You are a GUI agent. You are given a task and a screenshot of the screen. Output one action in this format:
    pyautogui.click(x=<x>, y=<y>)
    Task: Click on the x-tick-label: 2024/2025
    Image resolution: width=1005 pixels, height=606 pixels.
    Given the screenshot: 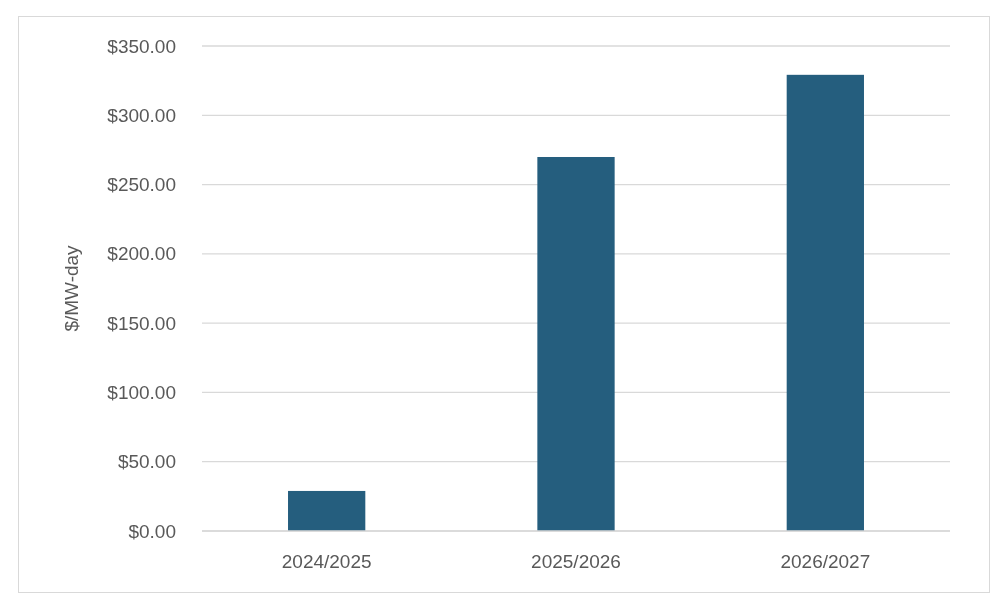 What is the action you would take?
    pyautogui.click(x=326, y=562)
    